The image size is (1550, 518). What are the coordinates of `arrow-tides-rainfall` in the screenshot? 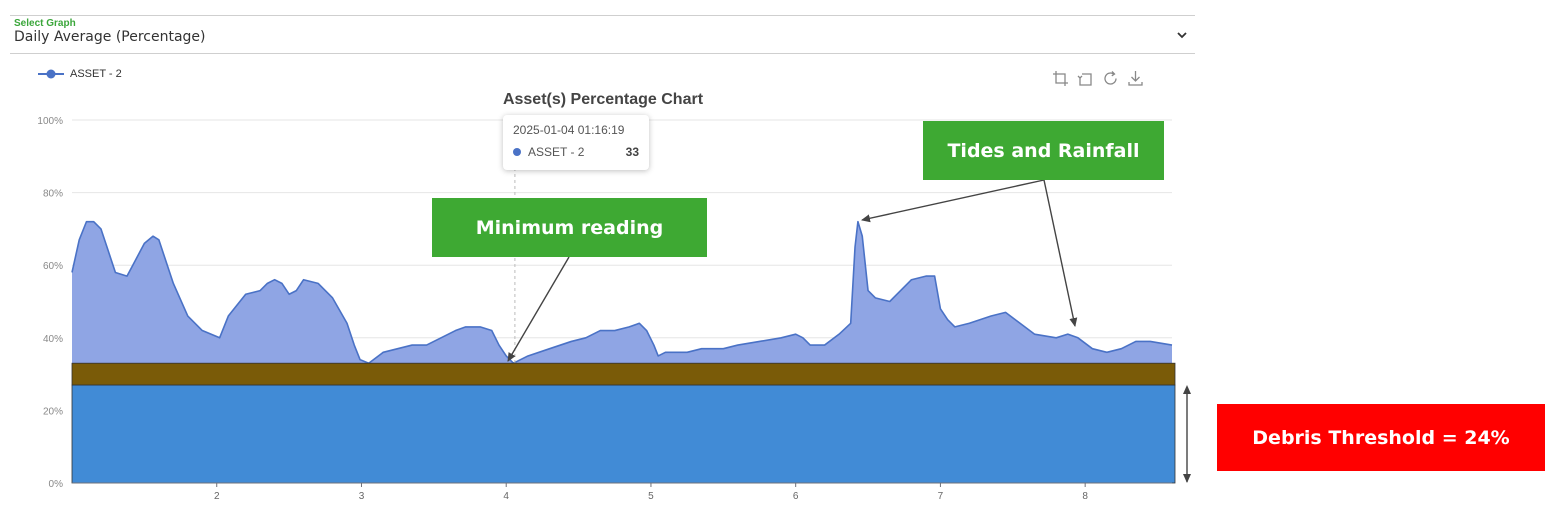 It's located at (1060, 253).